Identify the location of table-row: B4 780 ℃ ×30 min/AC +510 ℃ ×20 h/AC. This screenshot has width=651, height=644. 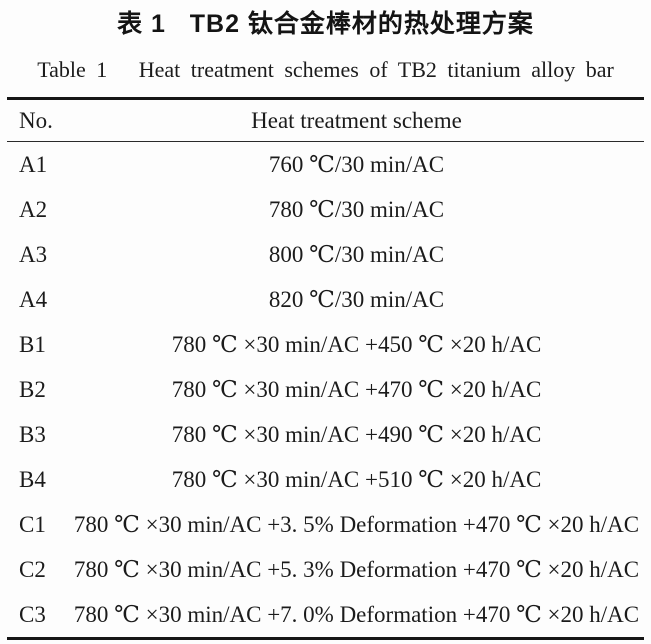
(325, 479).